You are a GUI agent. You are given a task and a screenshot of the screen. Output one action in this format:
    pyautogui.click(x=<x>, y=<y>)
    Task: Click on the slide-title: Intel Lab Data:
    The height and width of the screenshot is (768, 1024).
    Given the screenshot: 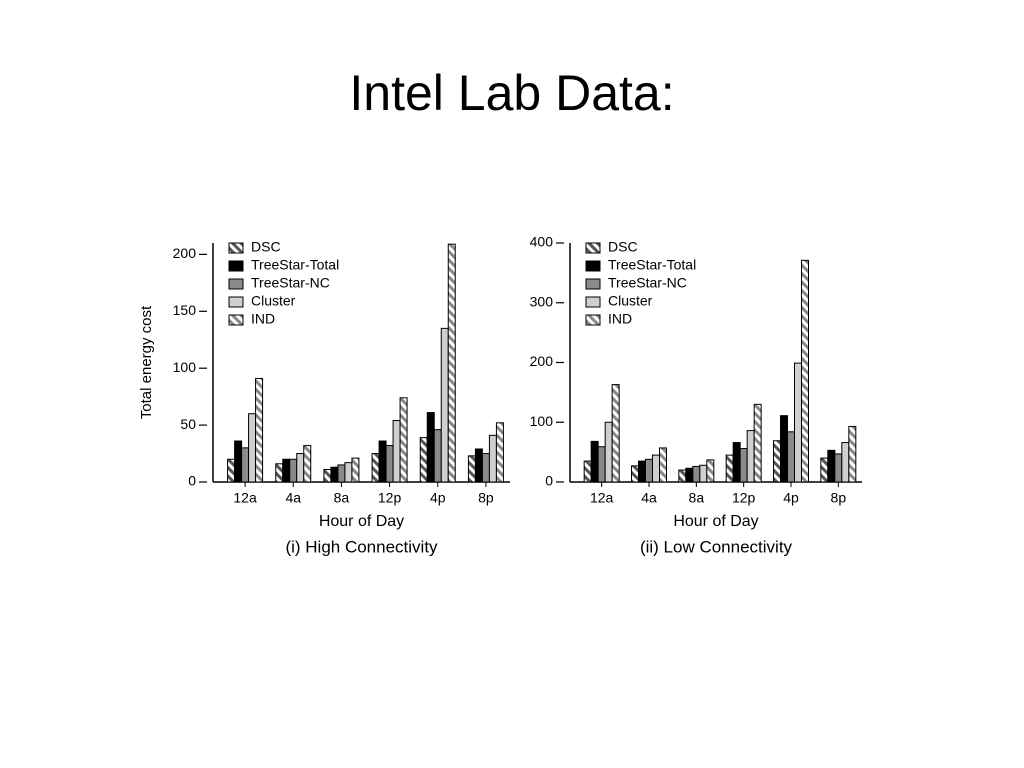 What is the action you would take?
    pyautogui.click(x=511, y=93)
    